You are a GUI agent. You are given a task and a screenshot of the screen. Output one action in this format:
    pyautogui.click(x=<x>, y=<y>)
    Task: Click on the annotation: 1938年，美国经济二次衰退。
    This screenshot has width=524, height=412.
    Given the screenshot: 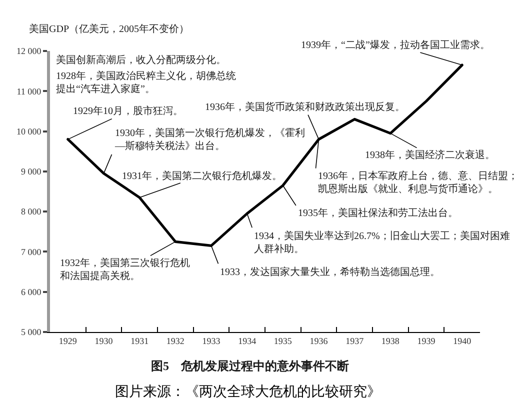 What is the action you would take?
    pyautogui.click(x=430, y=155)
    